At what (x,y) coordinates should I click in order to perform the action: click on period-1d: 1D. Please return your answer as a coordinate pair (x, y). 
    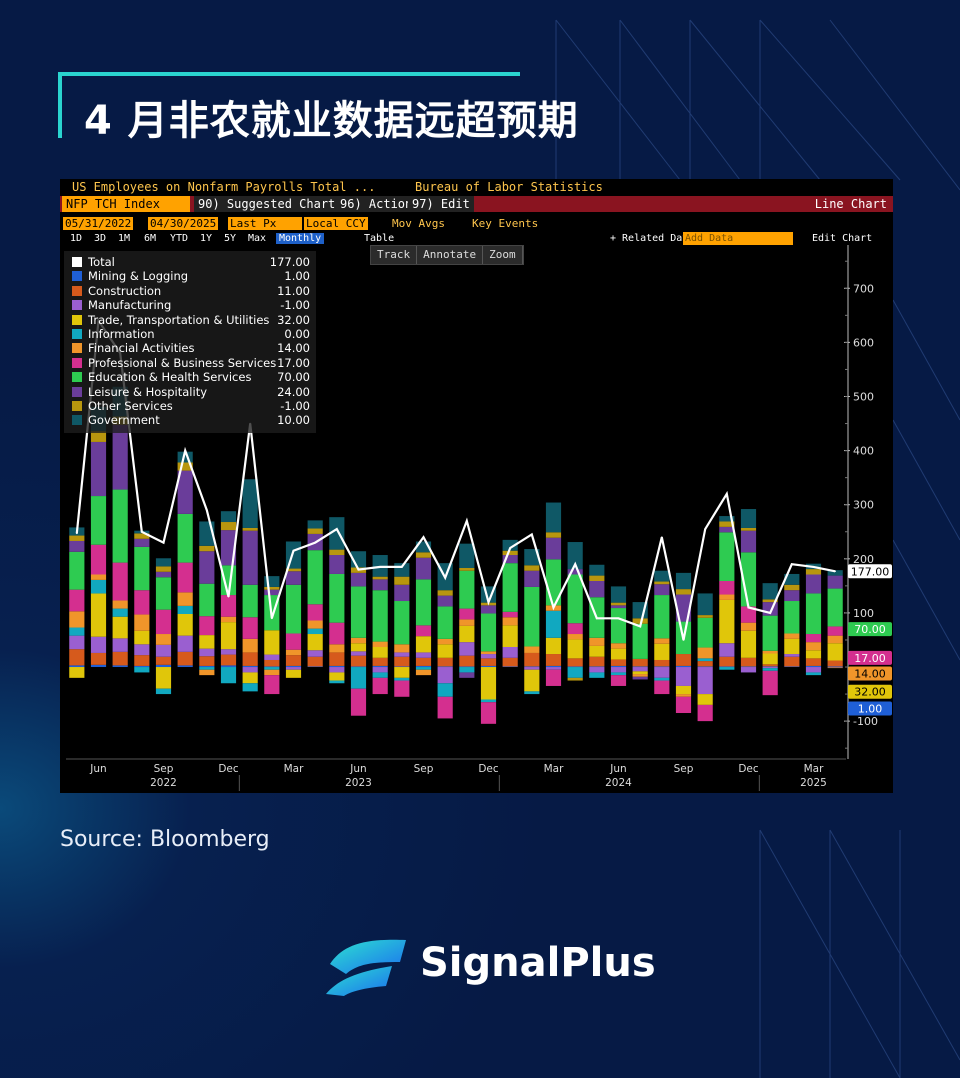
    Looking at the image, I should click on (76, 238).